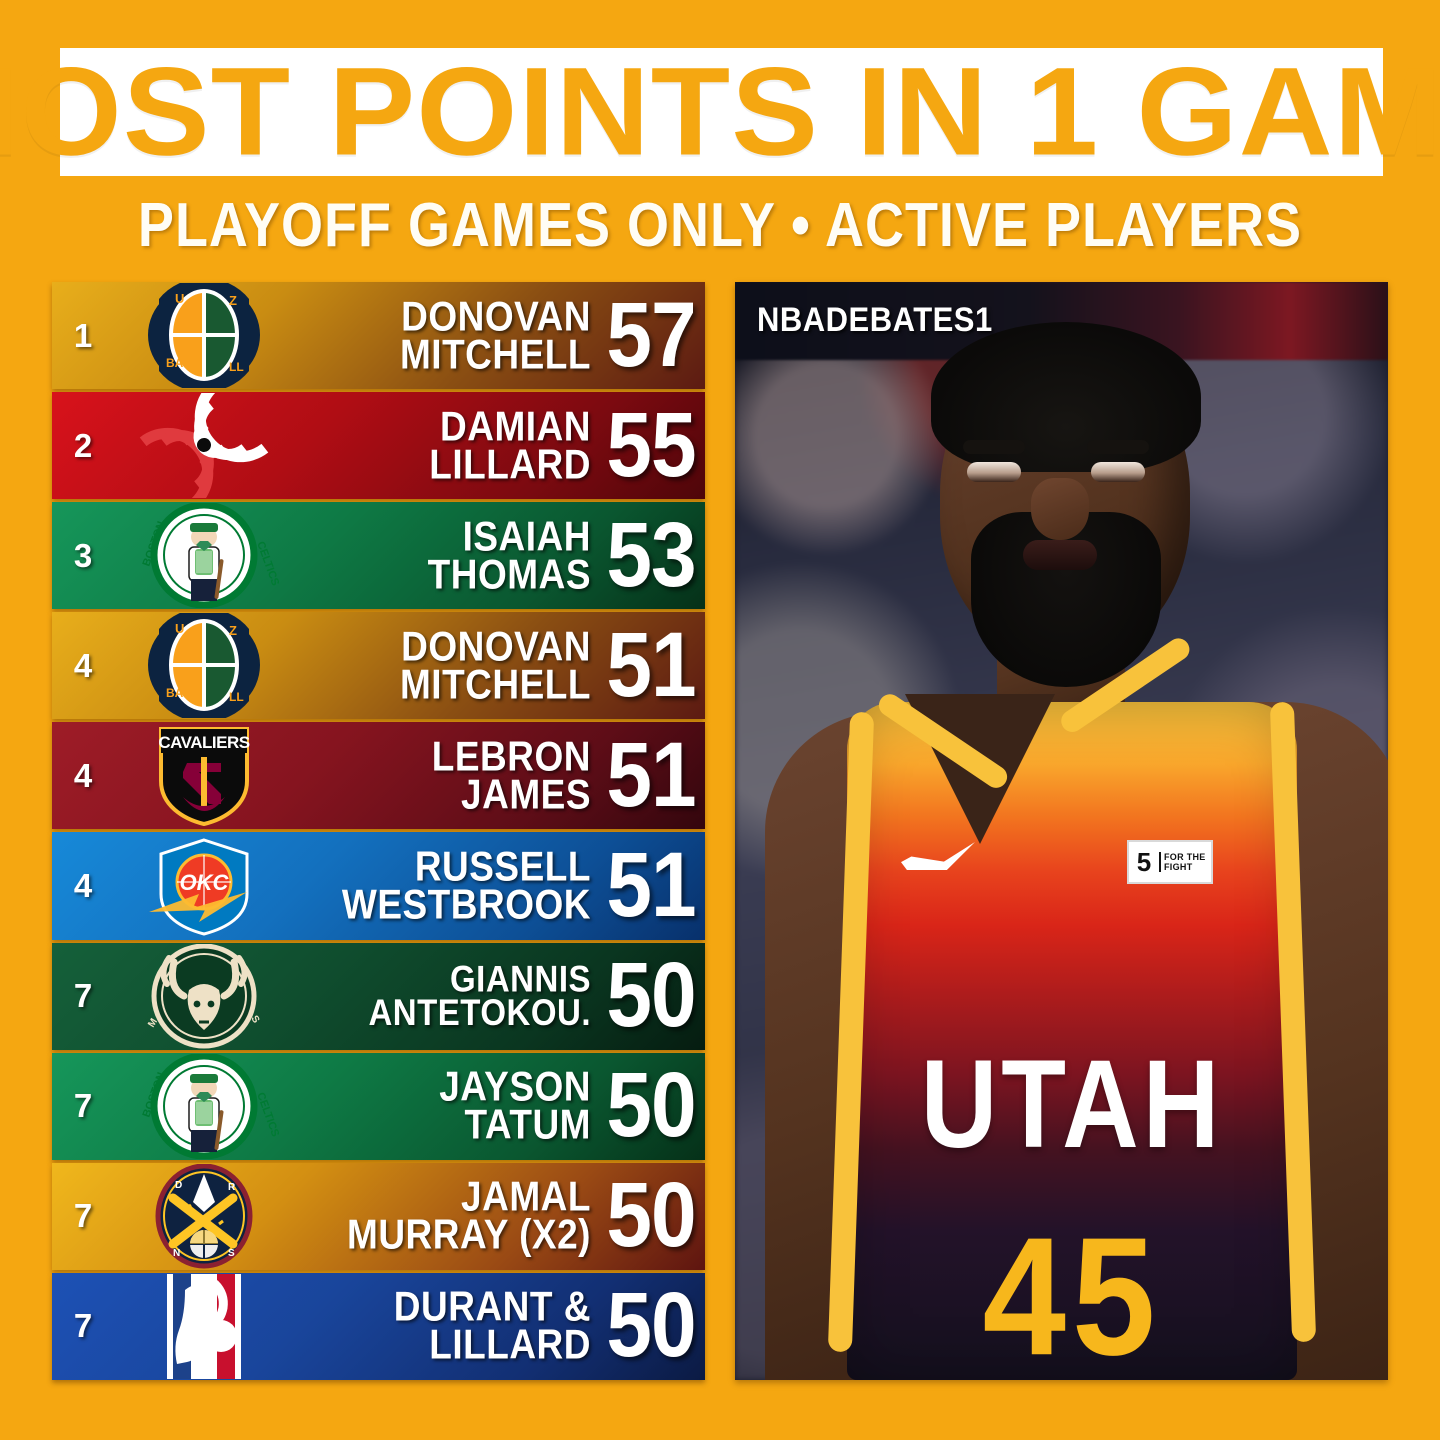 This screenshot has height=1440, width=1440. What do you see at coordinates (1144, 862) in the screenshot?
I see `patch-number: 5` at bounding box center [1144, 862].